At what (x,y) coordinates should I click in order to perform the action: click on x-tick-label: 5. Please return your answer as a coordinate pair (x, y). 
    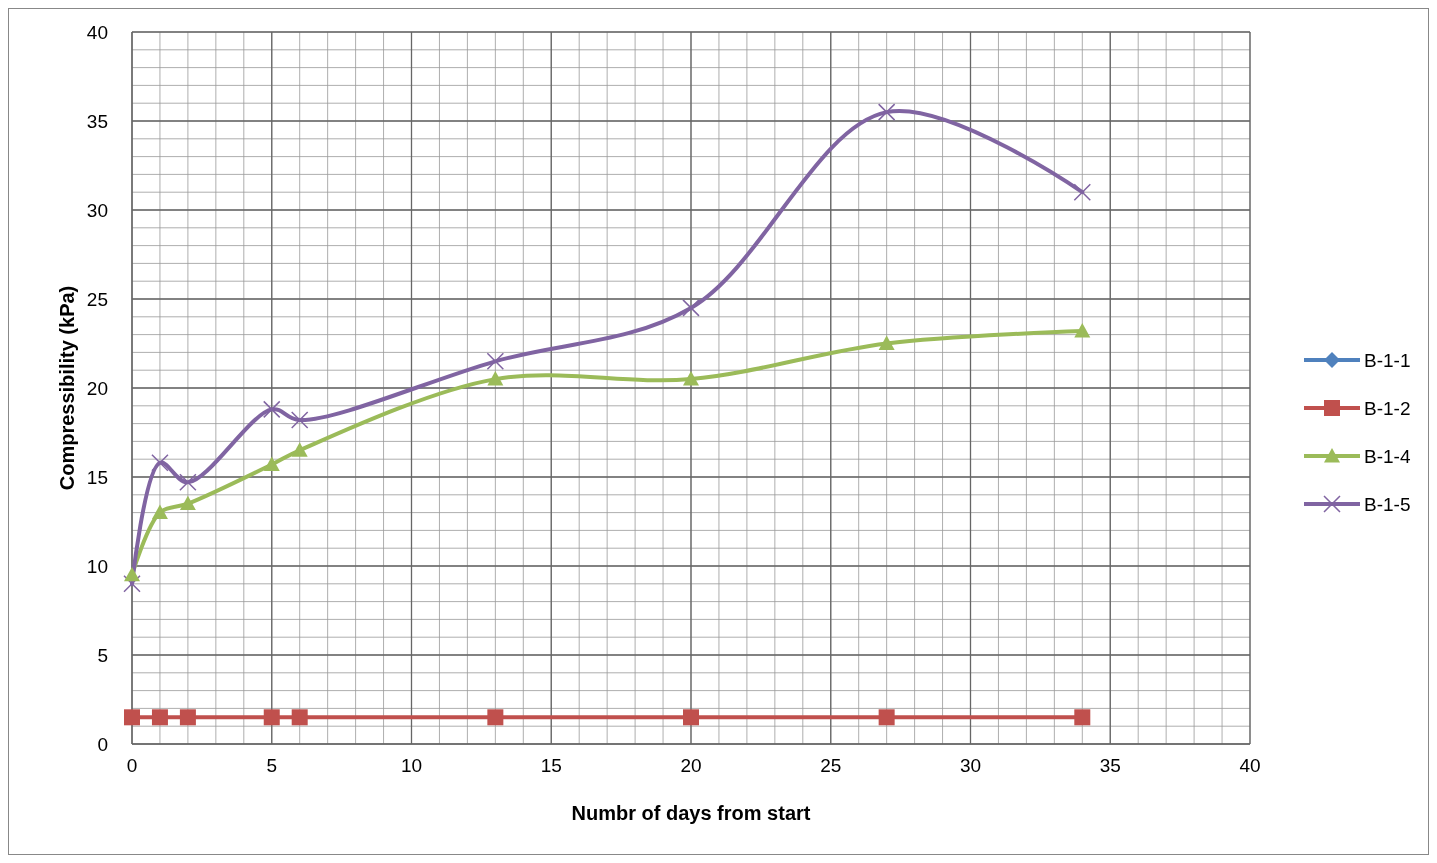
    Looking at the image, I should click on (272, 765).